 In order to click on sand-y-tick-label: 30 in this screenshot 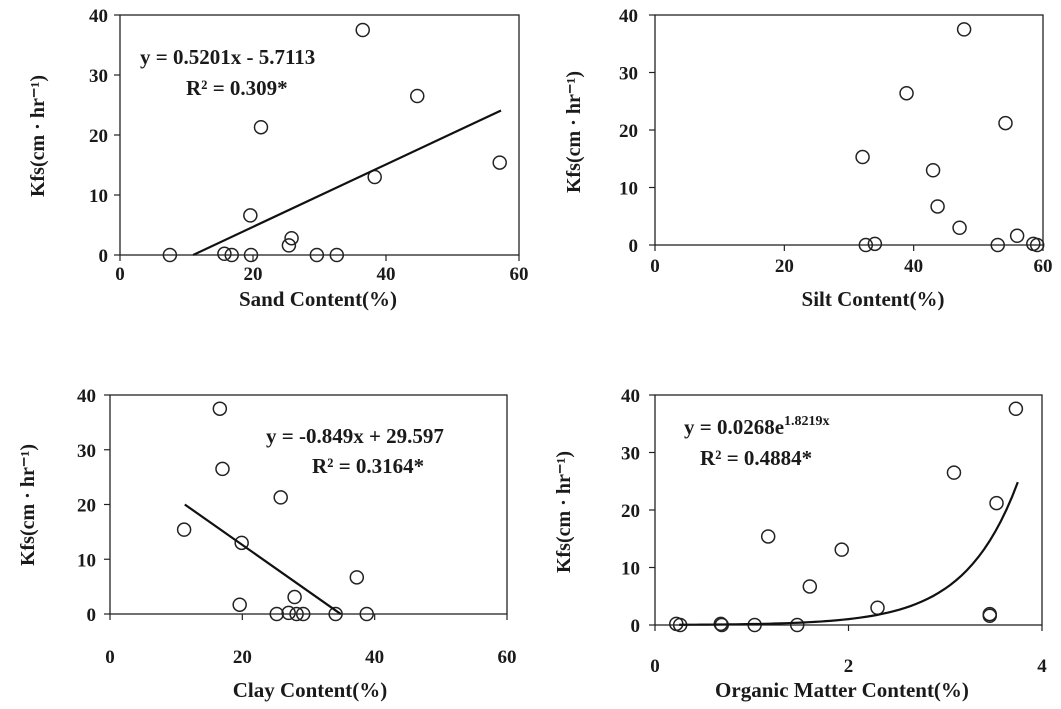, I will do `click(98, 76)`.